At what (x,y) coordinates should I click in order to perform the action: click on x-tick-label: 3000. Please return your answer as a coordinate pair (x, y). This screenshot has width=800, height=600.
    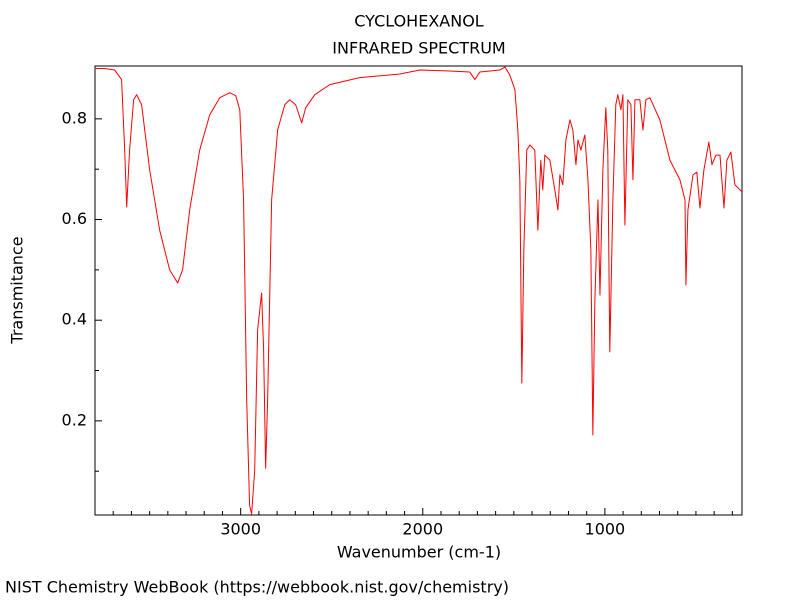
    Looking at the image, I should click on (240, 529).